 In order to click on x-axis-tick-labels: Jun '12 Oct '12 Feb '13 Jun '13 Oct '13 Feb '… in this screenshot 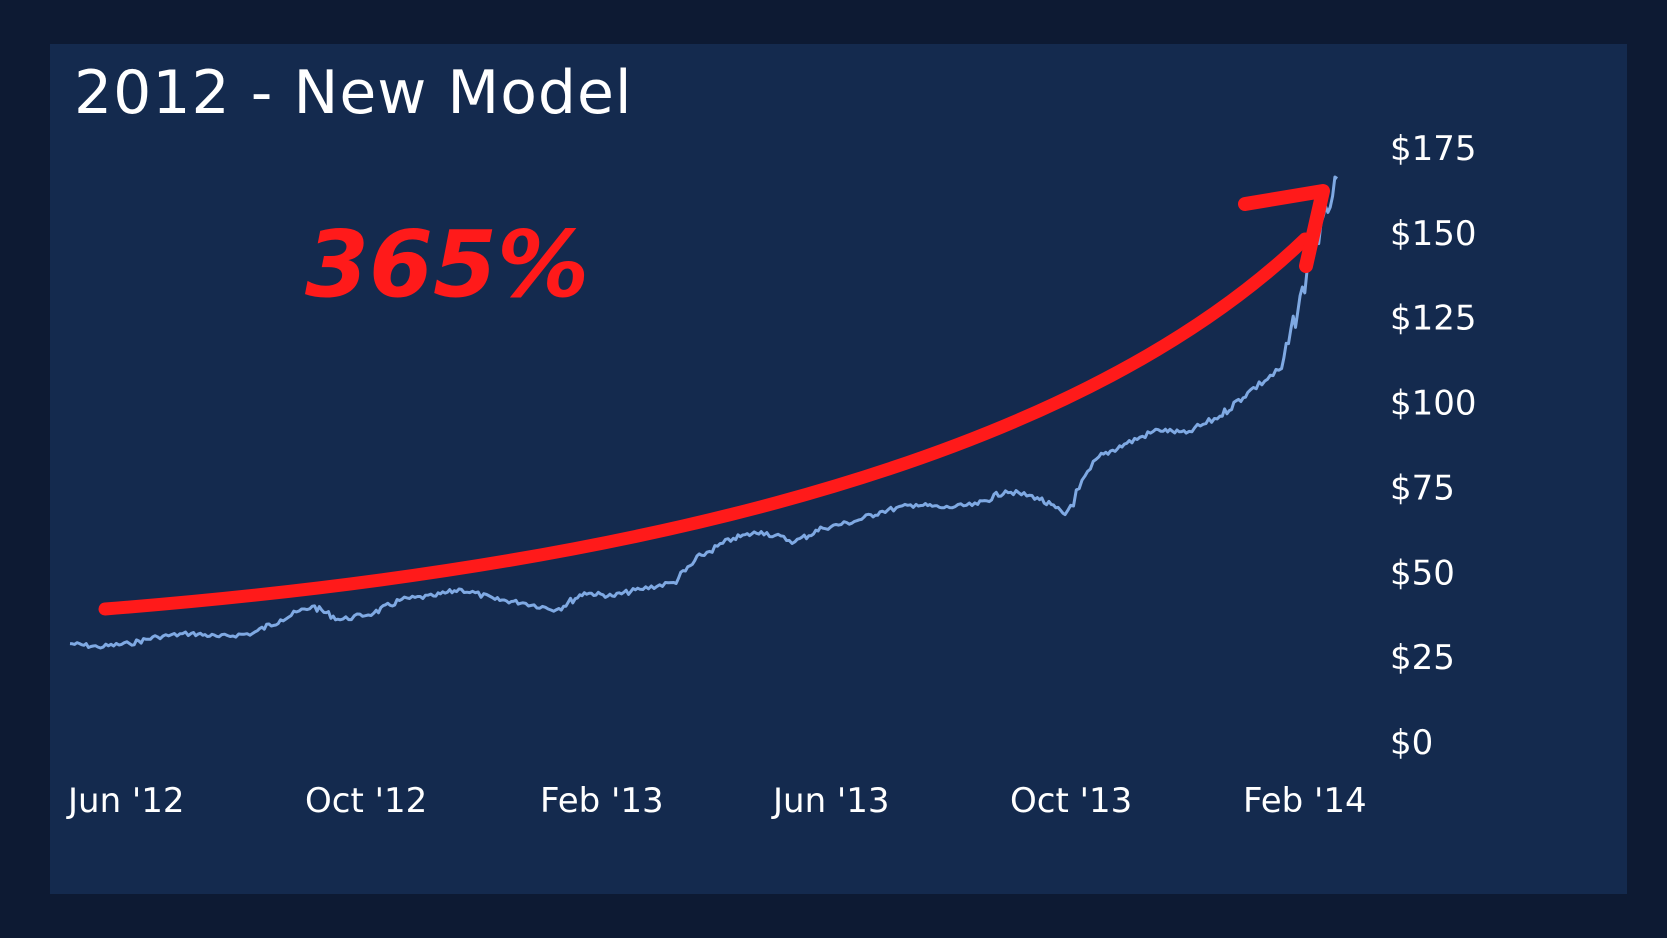, I will do `click(716, 801)`.